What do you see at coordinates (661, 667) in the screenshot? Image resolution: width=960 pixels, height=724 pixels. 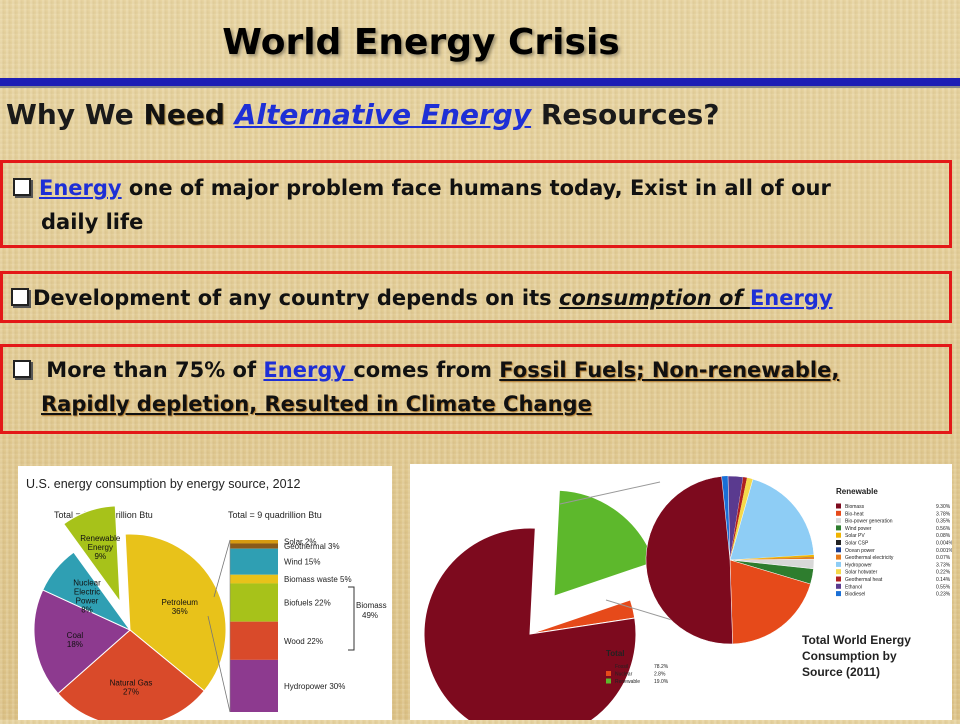 I see `legend-value: 78.2%` at bounding box center [661, 667].